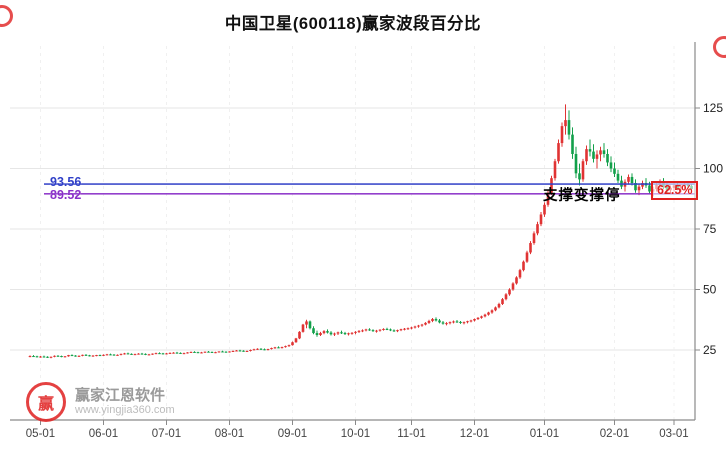 The height and width of the screenshot is (450, 726). What do you see at coordinates (292, 434) in the screenshot?
I see `x-axis-label: 09-01` at bounding box center [292, 434].